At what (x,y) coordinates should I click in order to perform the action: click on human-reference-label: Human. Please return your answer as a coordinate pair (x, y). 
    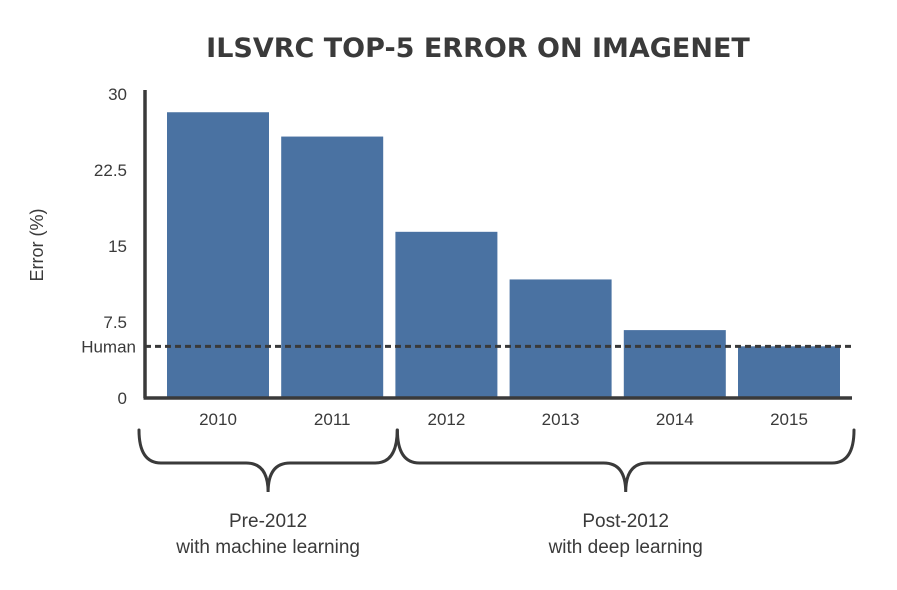
    Looking at the image, I should click on (108, 346).